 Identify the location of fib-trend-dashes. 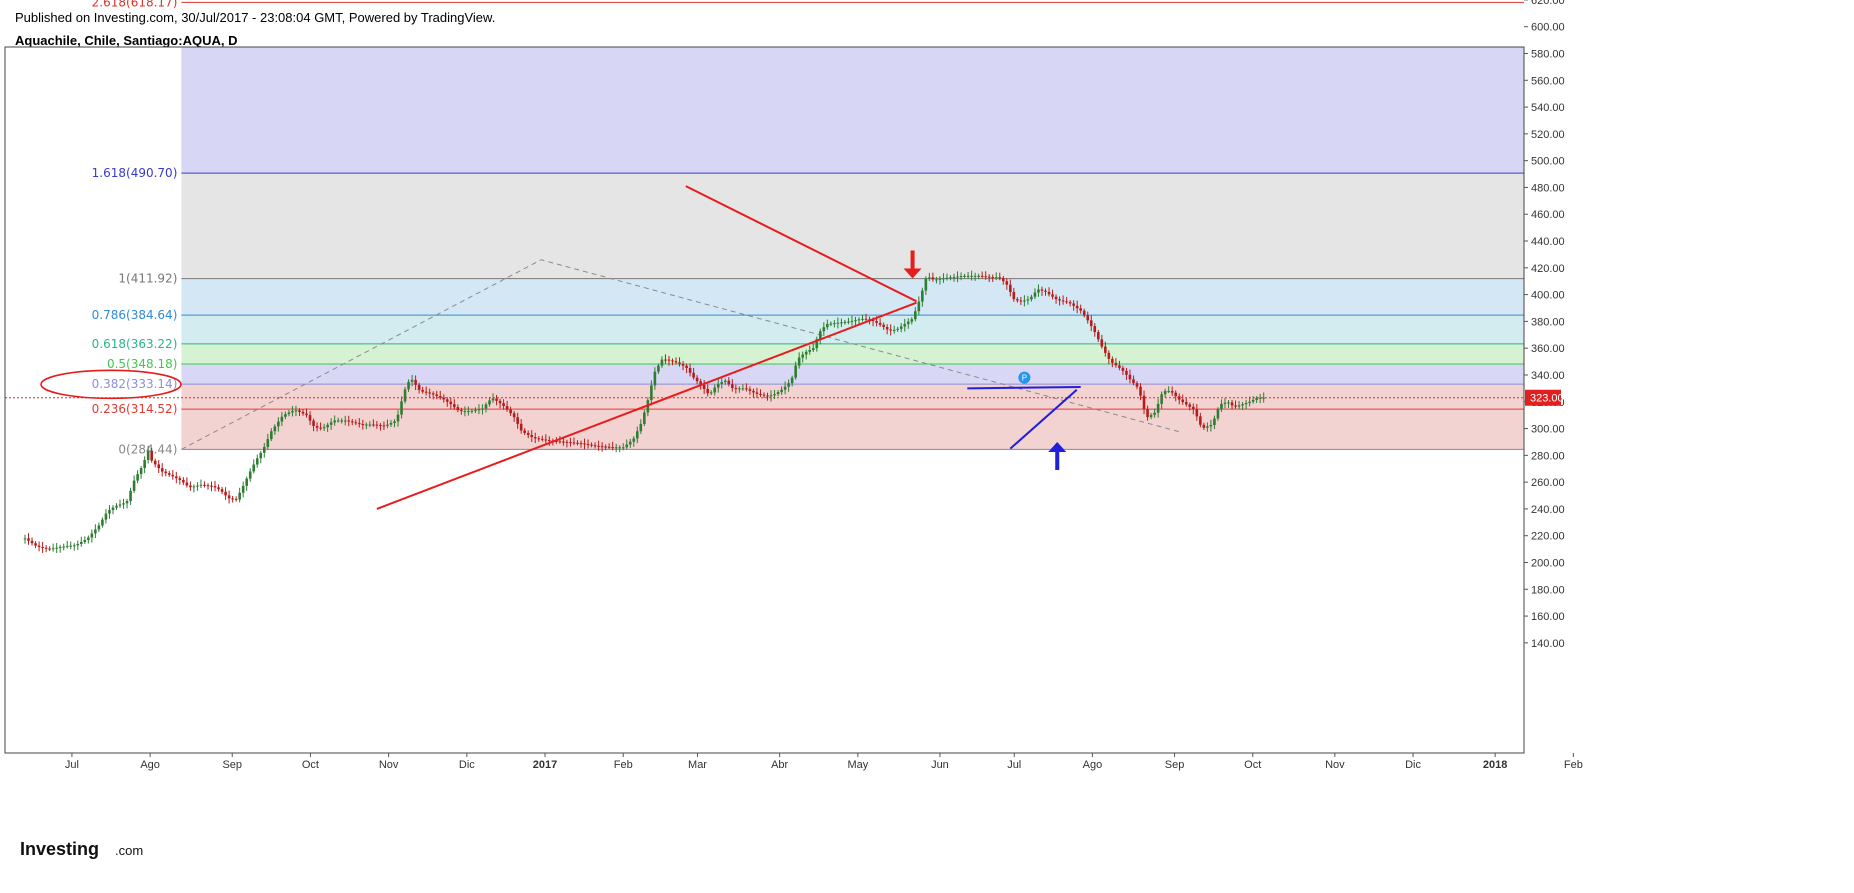
(682, 354).